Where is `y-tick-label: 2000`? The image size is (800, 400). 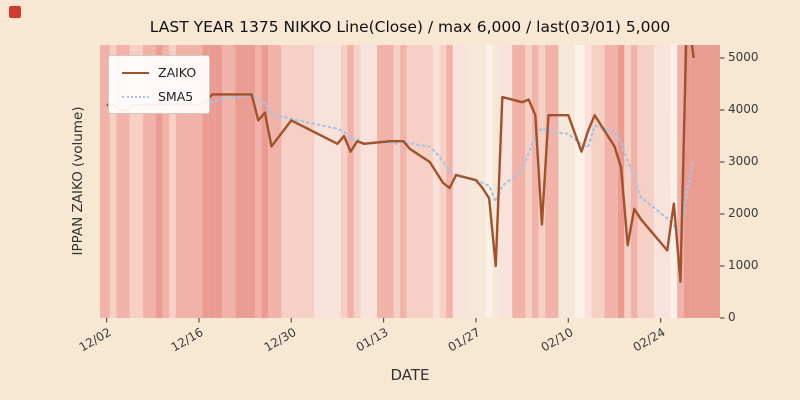
y-tick-label: 2000 is located at coordinates (743, 213).